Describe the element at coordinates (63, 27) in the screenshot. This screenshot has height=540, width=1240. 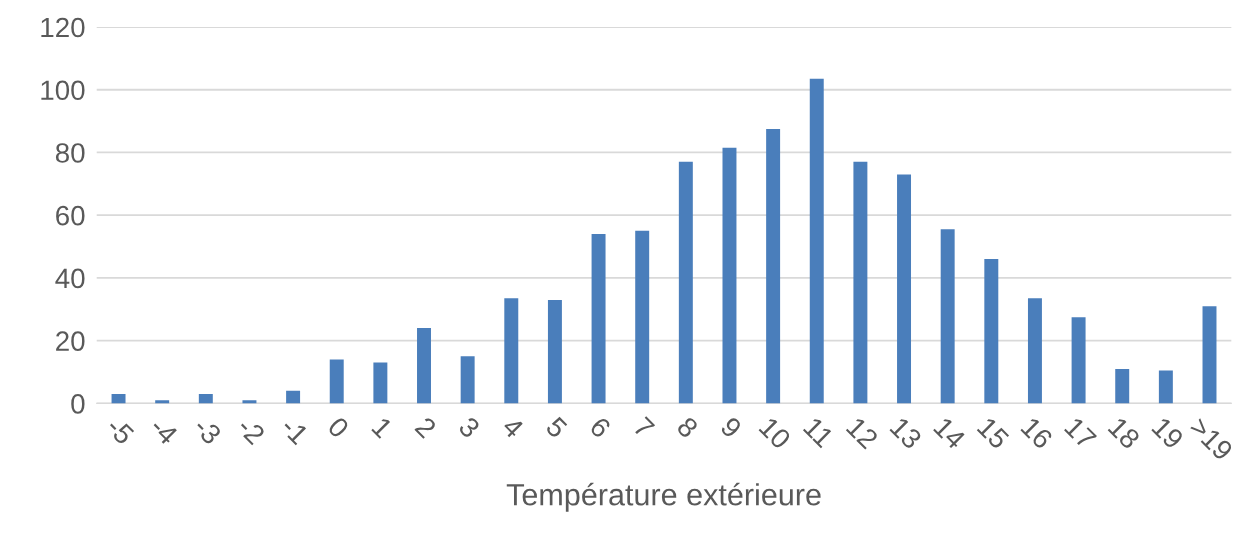
I see `y-tick-label: 120` at that location.